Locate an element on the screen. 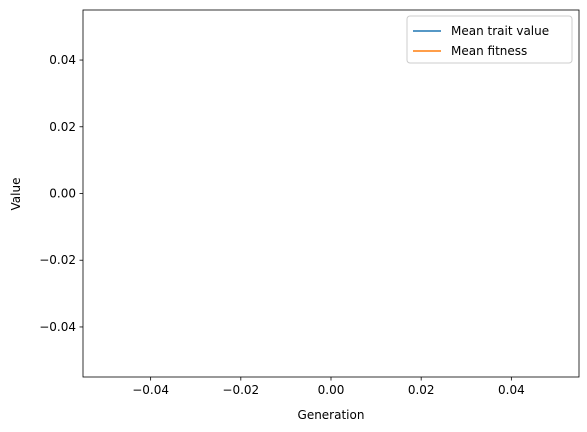  y-axis-label: Value is located at coordinates (16, 194).